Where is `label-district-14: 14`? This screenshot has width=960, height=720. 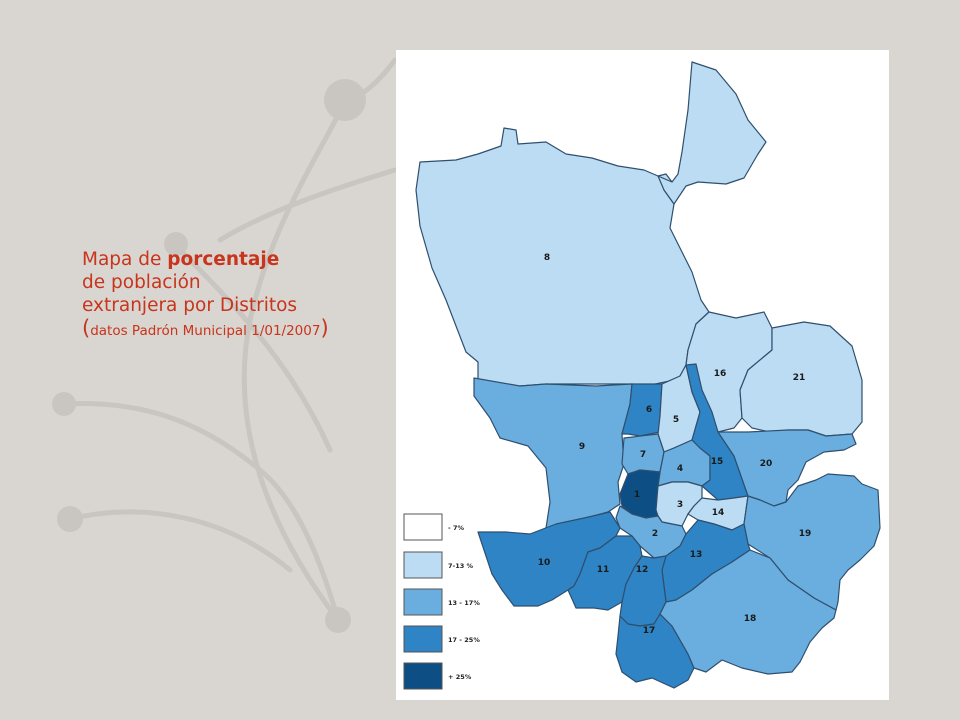 label-district-14: 14 is located at coordinates (718, 513).